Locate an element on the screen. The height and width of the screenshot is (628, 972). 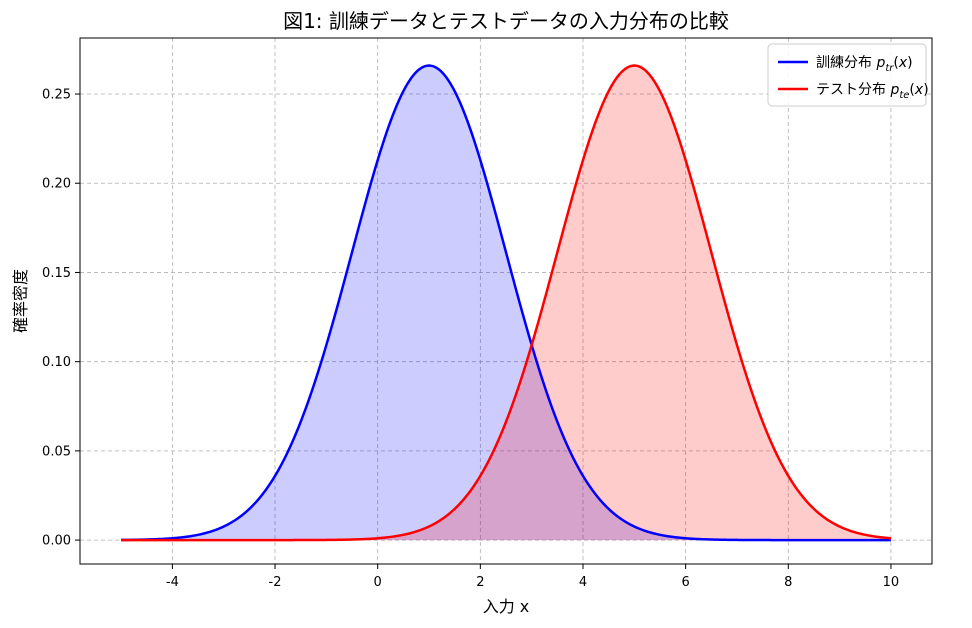
x-tick-label: 0 is located at coordinates (378, 582).